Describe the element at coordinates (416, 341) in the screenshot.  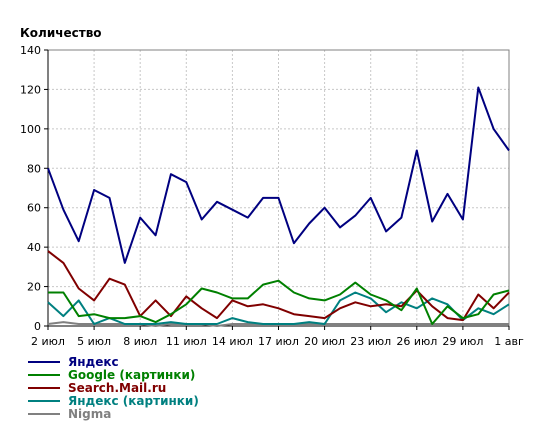
I see `x-tick-label: 26 июл` at that location.